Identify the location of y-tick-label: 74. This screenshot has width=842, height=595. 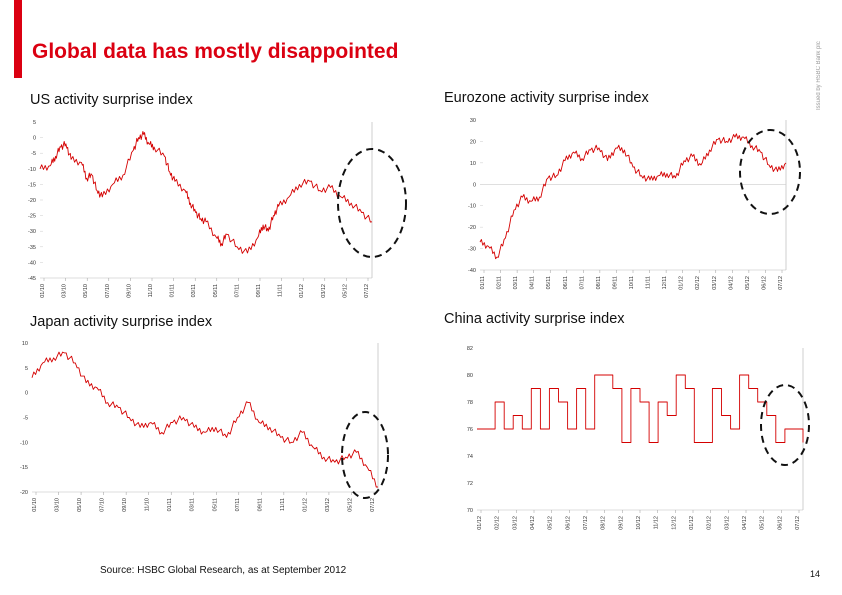
(470, 457).